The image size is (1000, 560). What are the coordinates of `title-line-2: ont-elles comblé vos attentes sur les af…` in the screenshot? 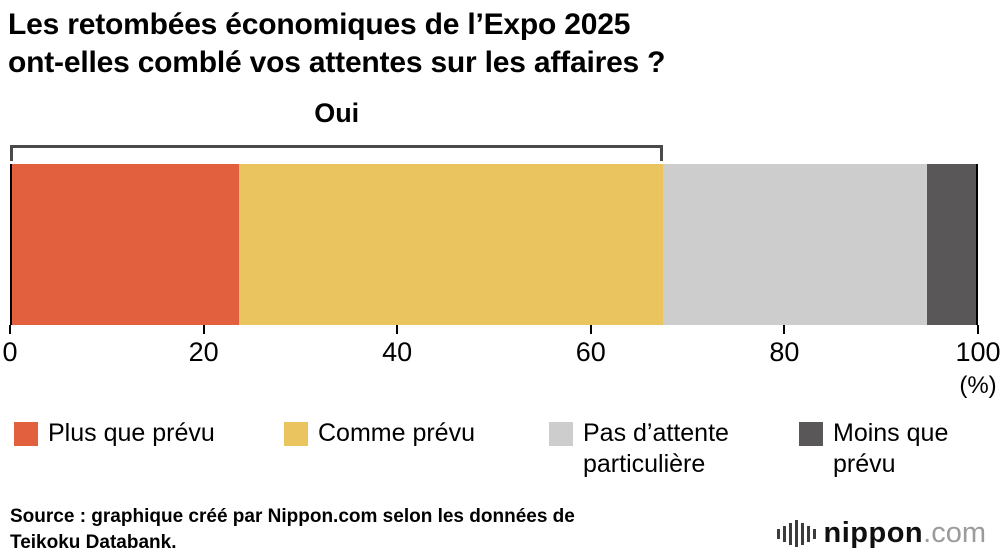 It's located at (337, 62).